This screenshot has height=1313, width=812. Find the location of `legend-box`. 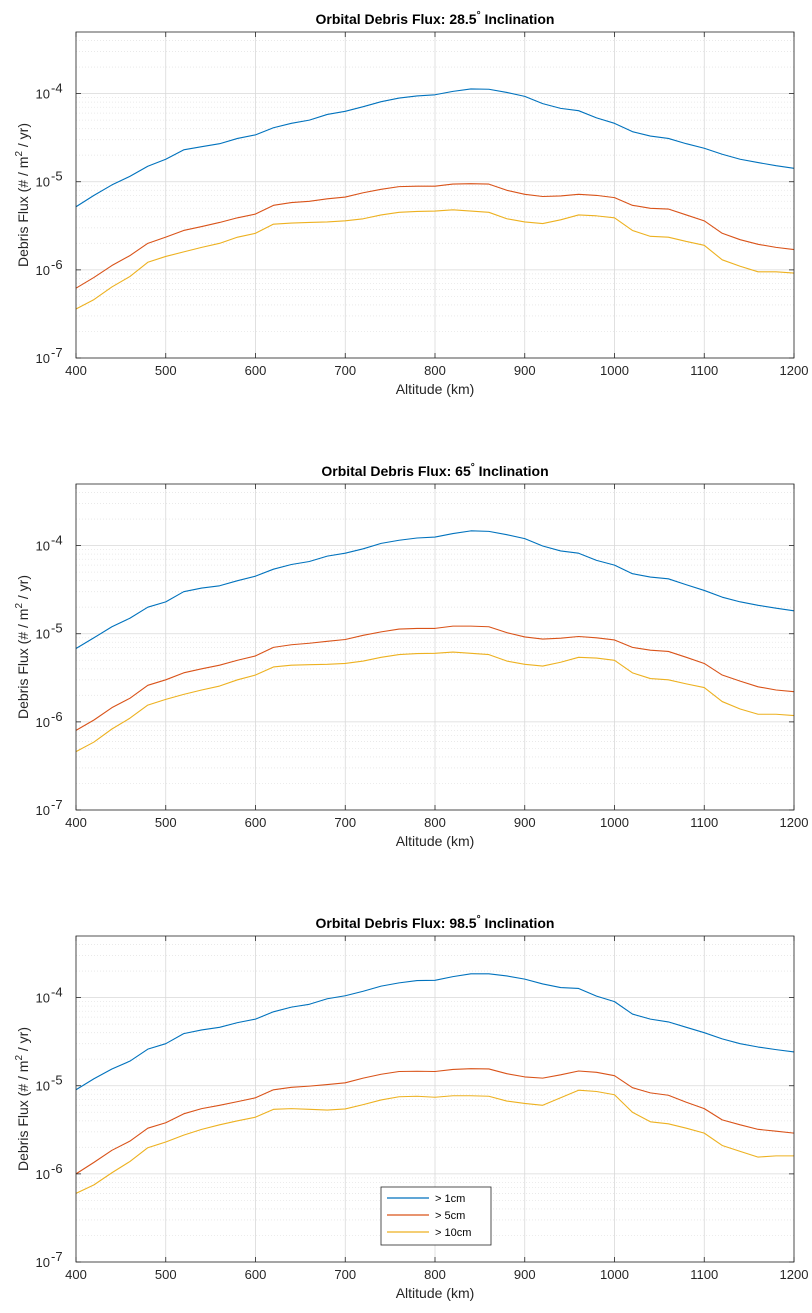

legend-box is located at coordinates (436, 1216).